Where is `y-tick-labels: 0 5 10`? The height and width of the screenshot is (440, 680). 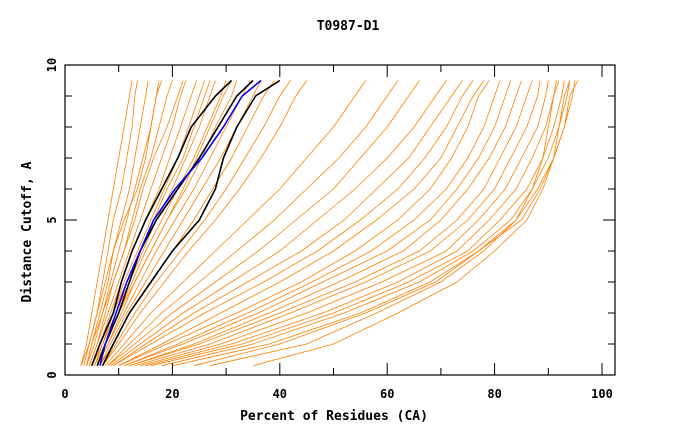
y-tick-labels: 0 5 10 is located at coordinates (52, 218).